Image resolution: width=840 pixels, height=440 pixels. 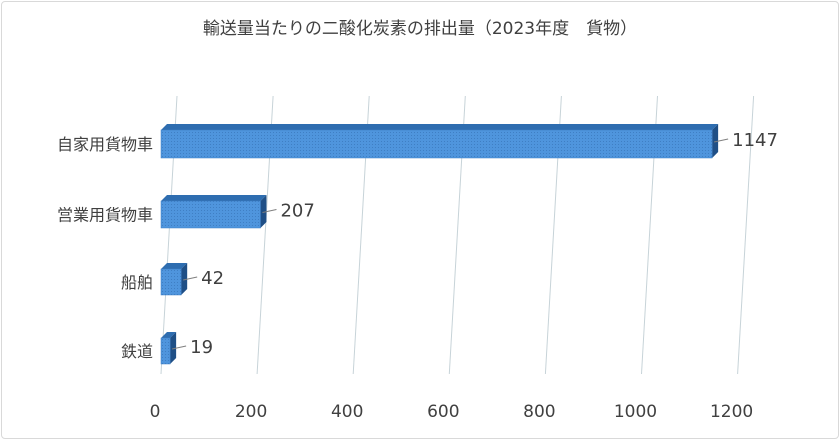 I want to click on x-tick-label: 400, so click(x=347, y=412).